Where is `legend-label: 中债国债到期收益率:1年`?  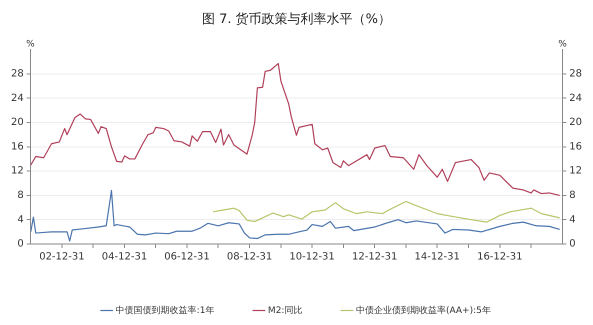
legend-label: 中债国债到期收益率:1年 is located at coordinates (165, 310).